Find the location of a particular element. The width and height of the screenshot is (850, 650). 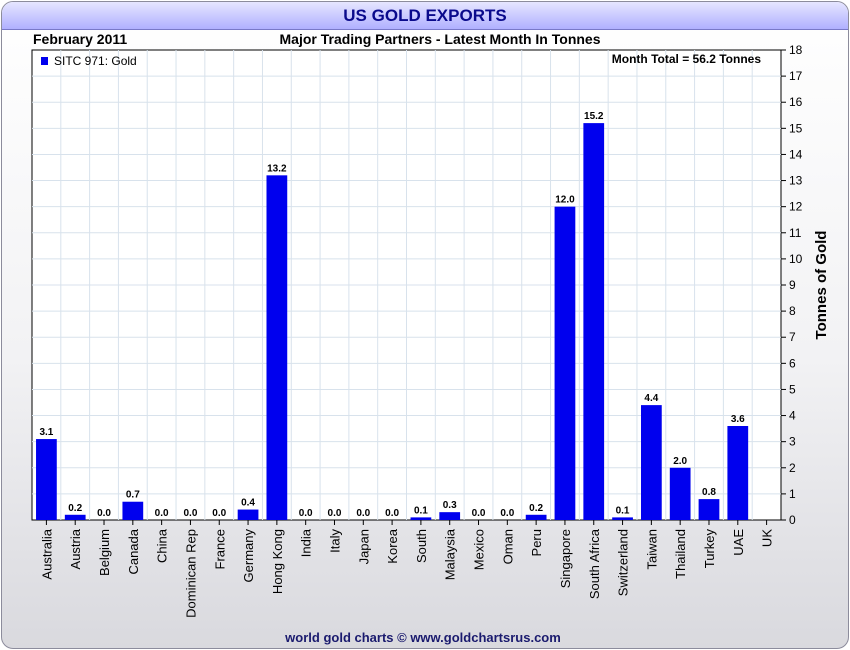

y-tick-label: 3 is located at coordinates (792, 442).